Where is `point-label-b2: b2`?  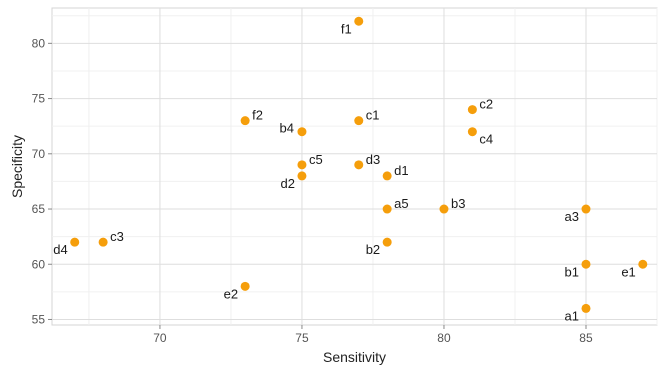 point-label-b2: b2 is located at coordinates (373, 249).